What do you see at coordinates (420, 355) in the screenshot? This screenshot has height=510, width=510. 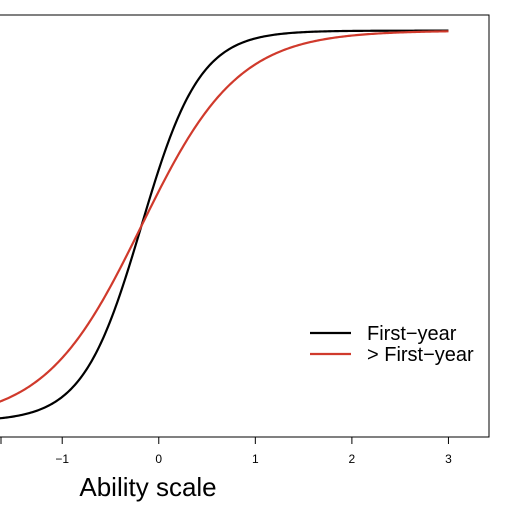 I see `legend-label-beyond-first-year: > First−year` at bounding box center [420, 355].